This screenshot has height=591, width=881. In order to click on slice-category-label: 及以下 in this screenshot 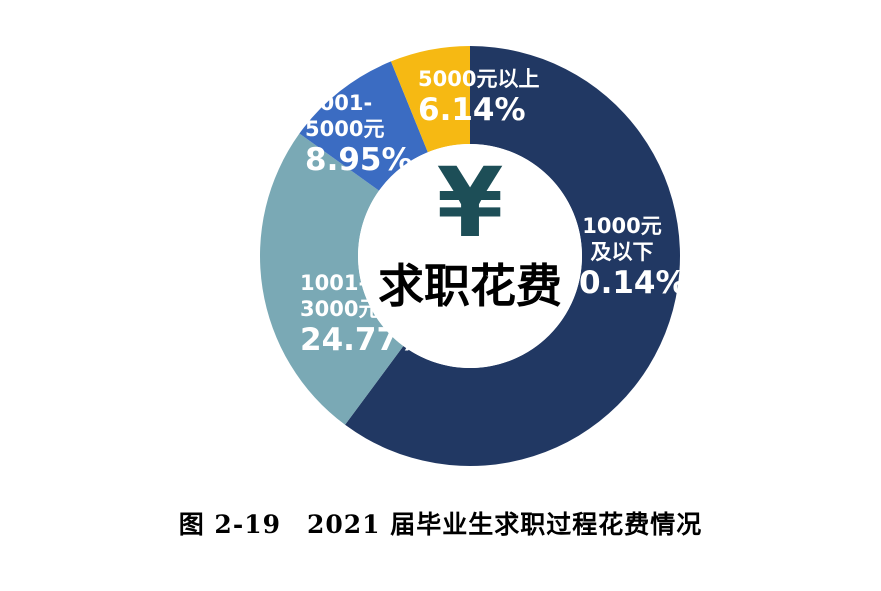, I will do `click(622, 252)`.